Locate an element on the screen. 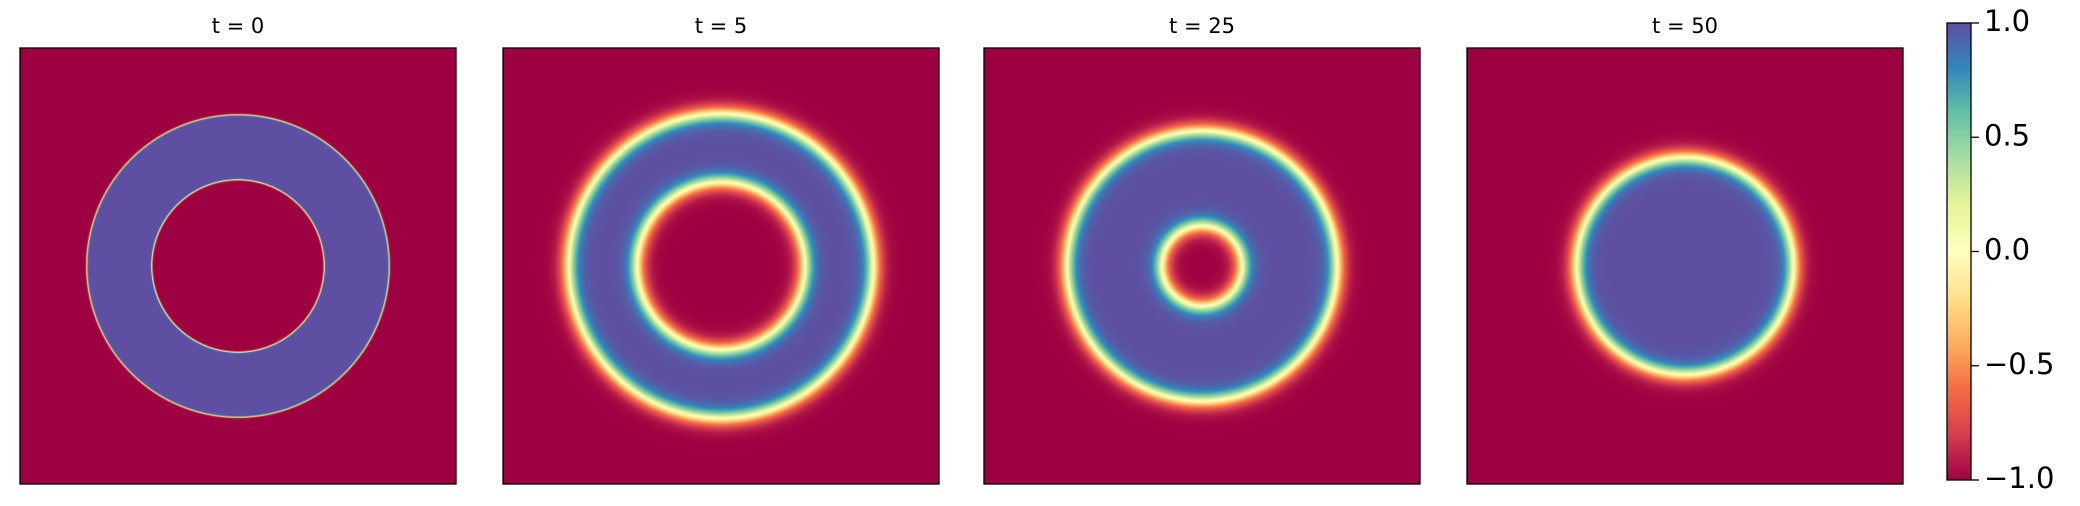  colorbar is located at coordinates (1959, 251).